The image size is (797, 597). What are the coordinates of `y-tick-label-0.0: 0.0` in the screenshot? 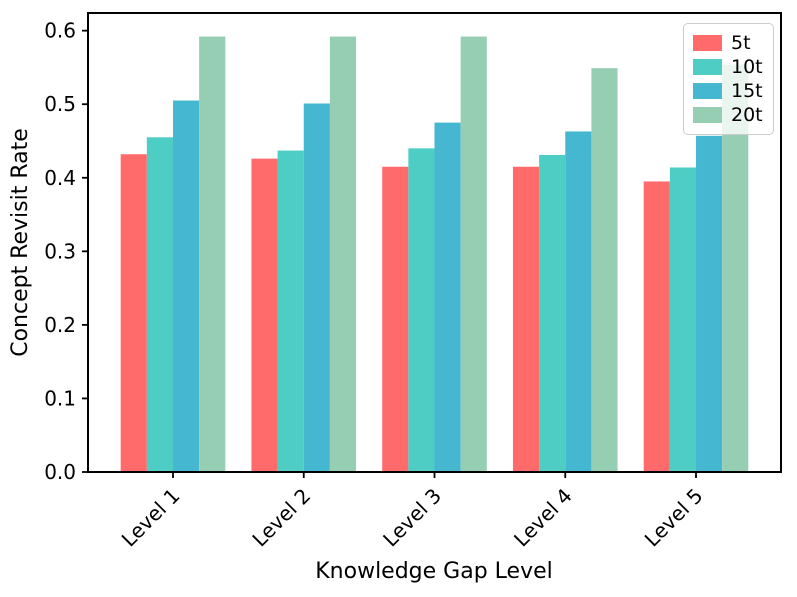 It's located at (60, 472).